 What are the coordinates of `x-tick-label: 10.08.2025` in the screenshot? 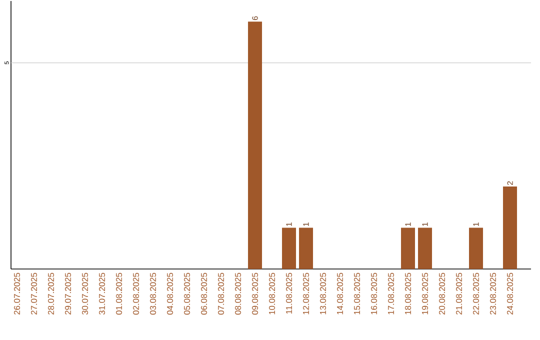 It's located at (272, 293).